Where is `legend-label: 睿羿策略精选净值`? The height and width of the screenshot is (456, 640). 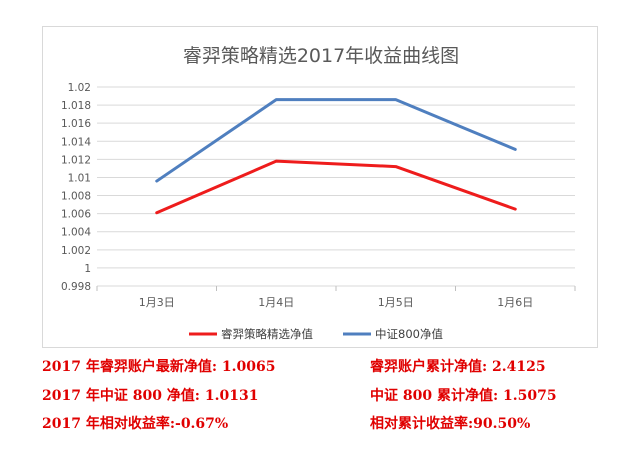 legend-label: 睿羿策略精选净值 is located at coordinates (267, 334).